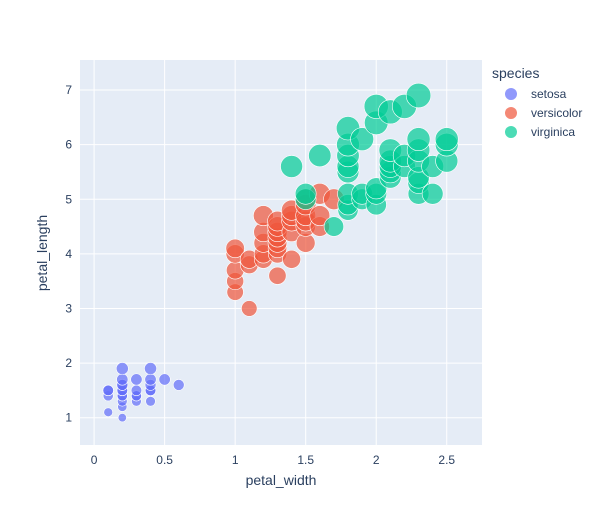 Image resolution: width=605 pixels, height=525 pixels. Describe the element at coordinates (68, 418) in the screenshot. I see `y-tick-label: 1` at that location.